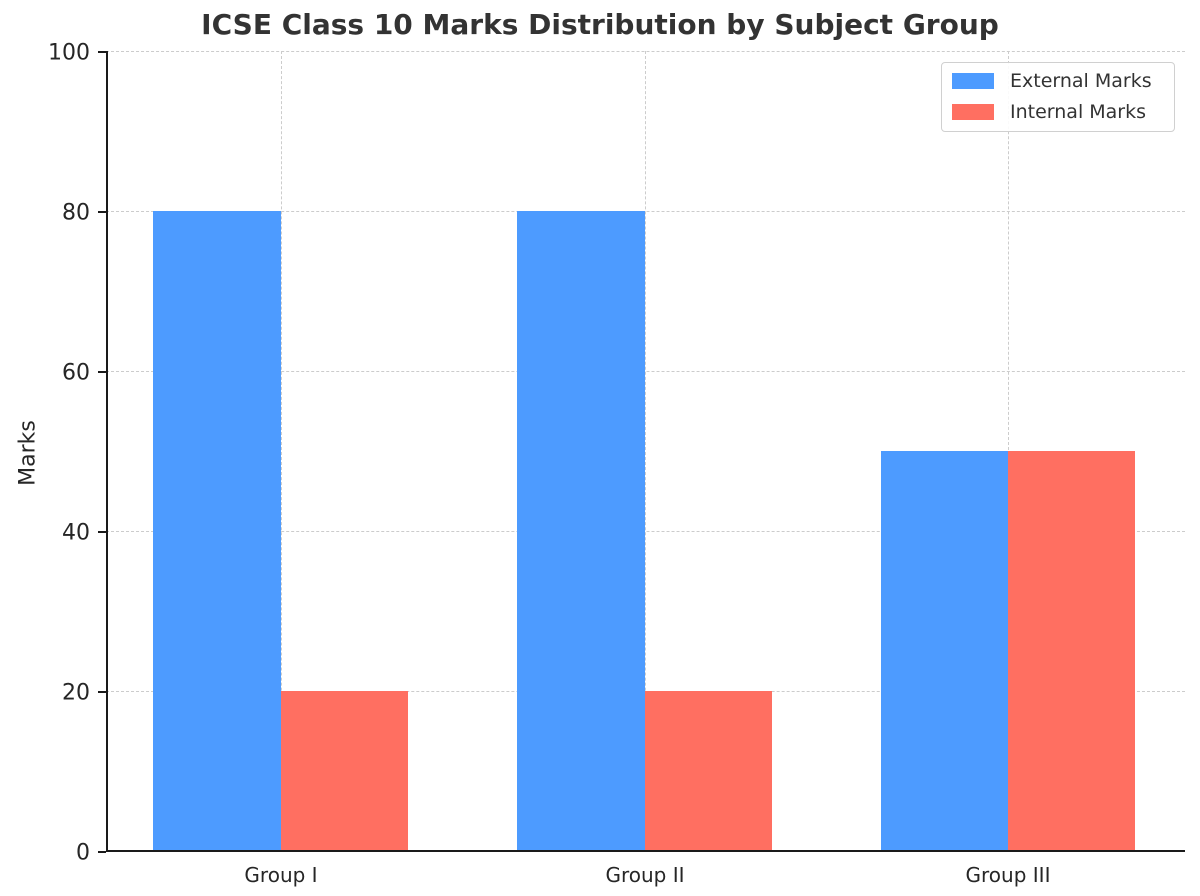 The height and width of the screenshot is (896, 1200). I want to click on y-tick-label: 100, so click(69, 53).